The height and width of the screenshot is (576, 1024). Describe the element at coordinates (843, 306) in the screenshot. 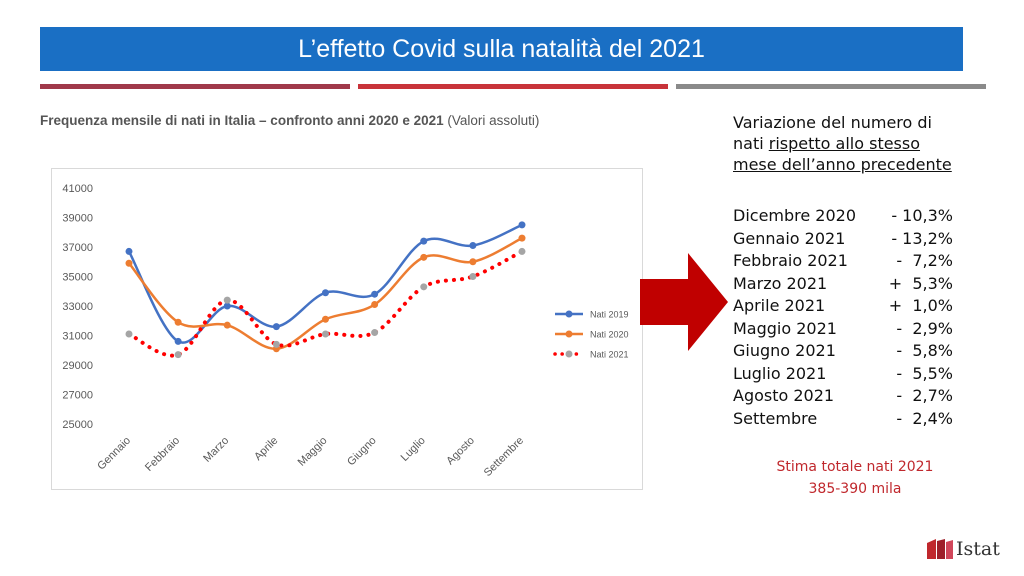

I see `list-item: Aprile 2021 + 1,0%` at that location.